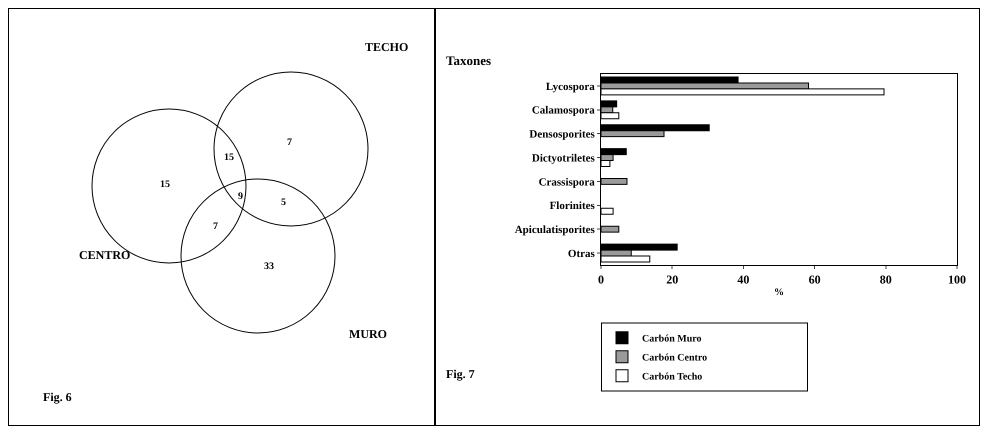 This screenshot has height=432, width=988. Describe the element at coordinates (555, 230) in the screenshot. I see `y-tick-label: Apiculatisporites` at that location.